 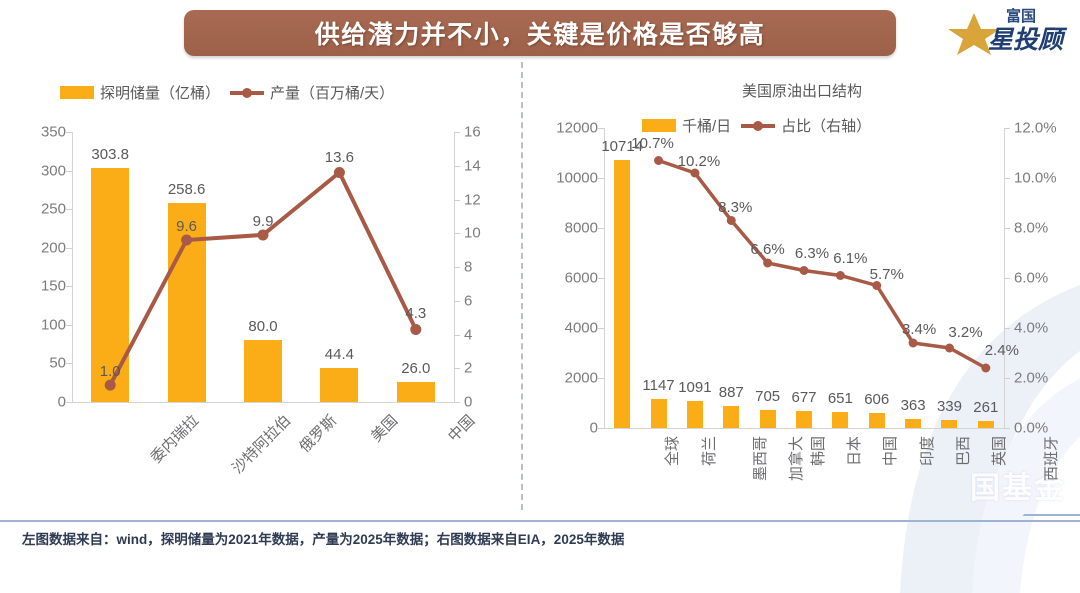 I want to click on bar-value-label: 1091, so click(x=695, y=387).